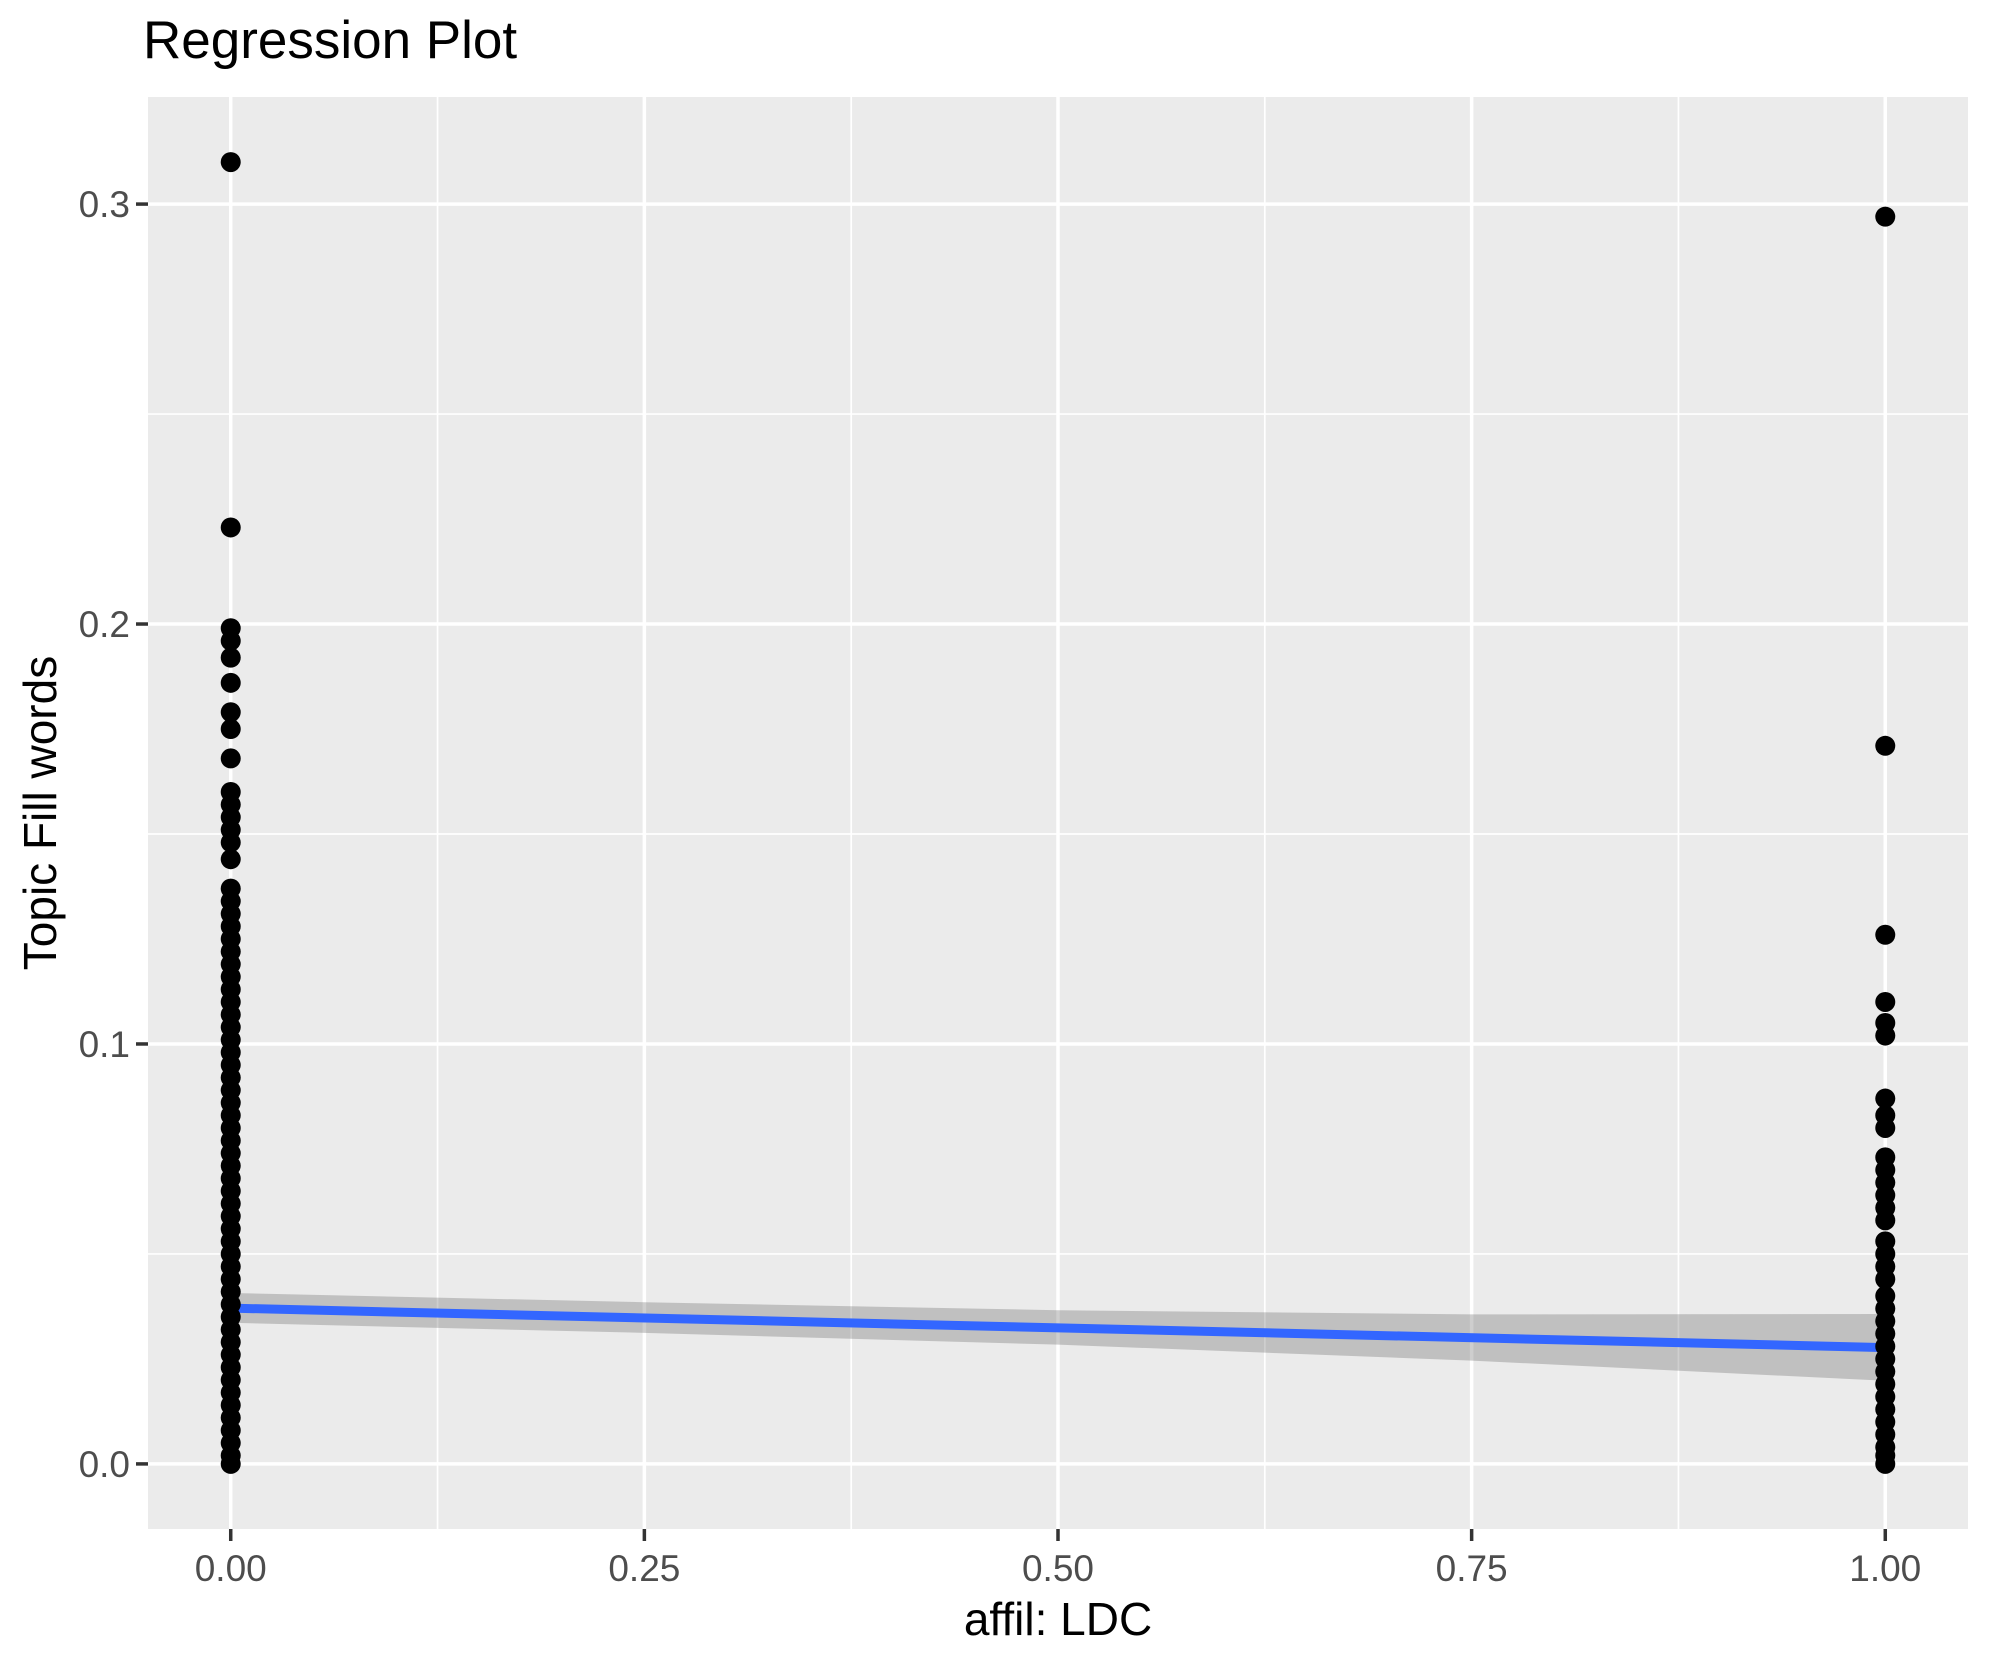 This screenshot has width=1990, height=1665. What do you see at coordinates (1885, 1568) in the screenshot?
I see `x-tick-label: 1.00` at bounding box center [1885, 1568].